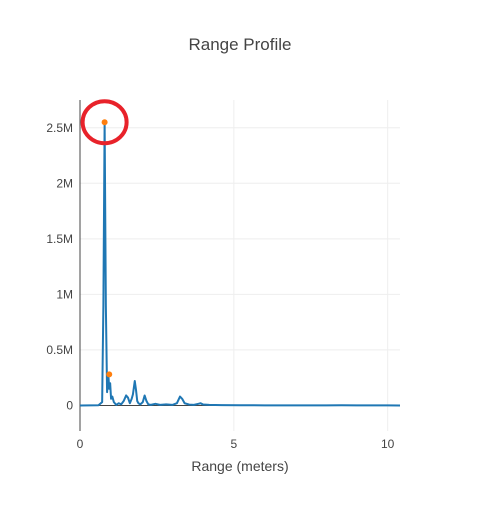  What do you see at coordinates (69, 405) in the screenshot?
I see `y-tick-label: 0` at bounding box center [69, 405].